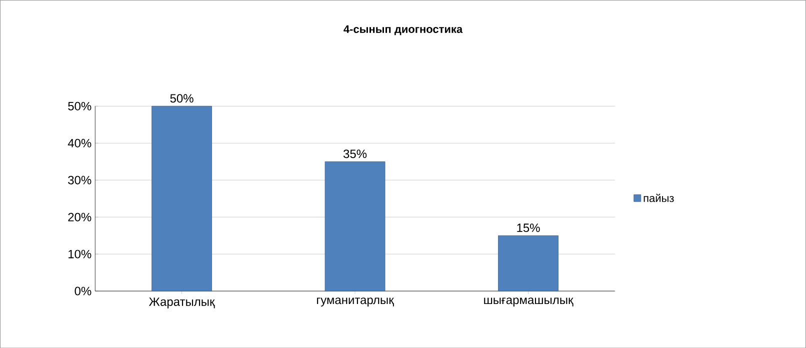 The image size is (806, 348). I want to click on y-tick-label: 30%, so click(80, 180).